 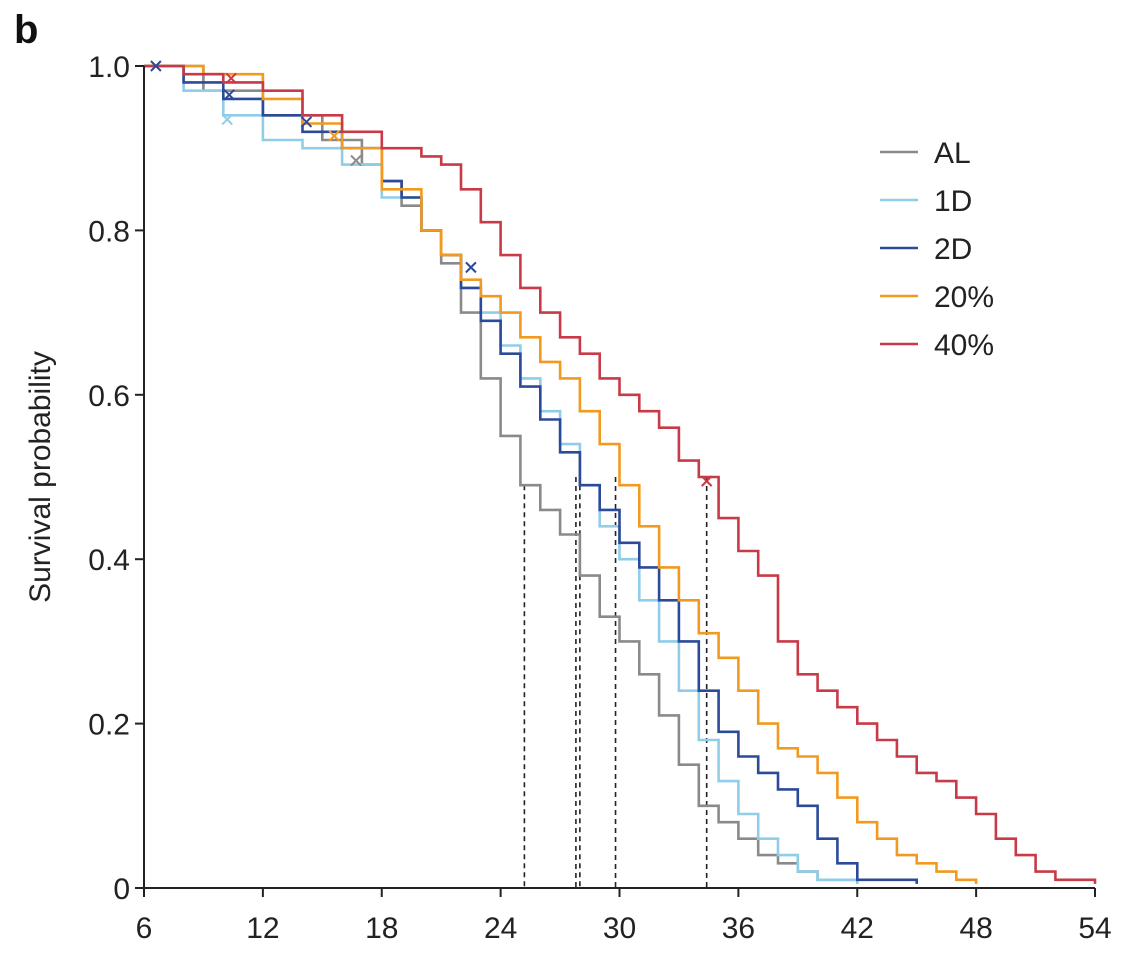 What do you see at coordinates (109, 396) in the screenshot?
I see `y-tick-label: 0.6` at bounding box center [109, 396].